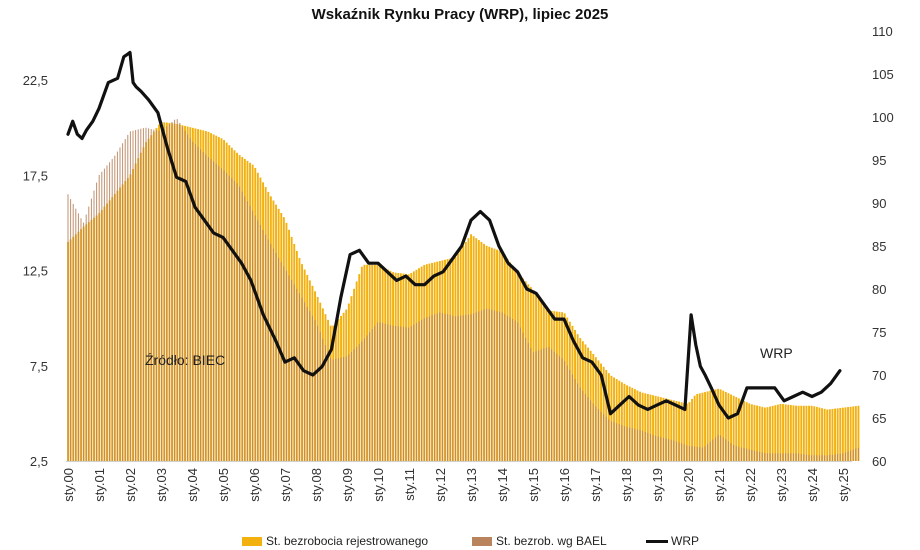  I want to click on x-tick-label: sty.17, so click(595, 485).